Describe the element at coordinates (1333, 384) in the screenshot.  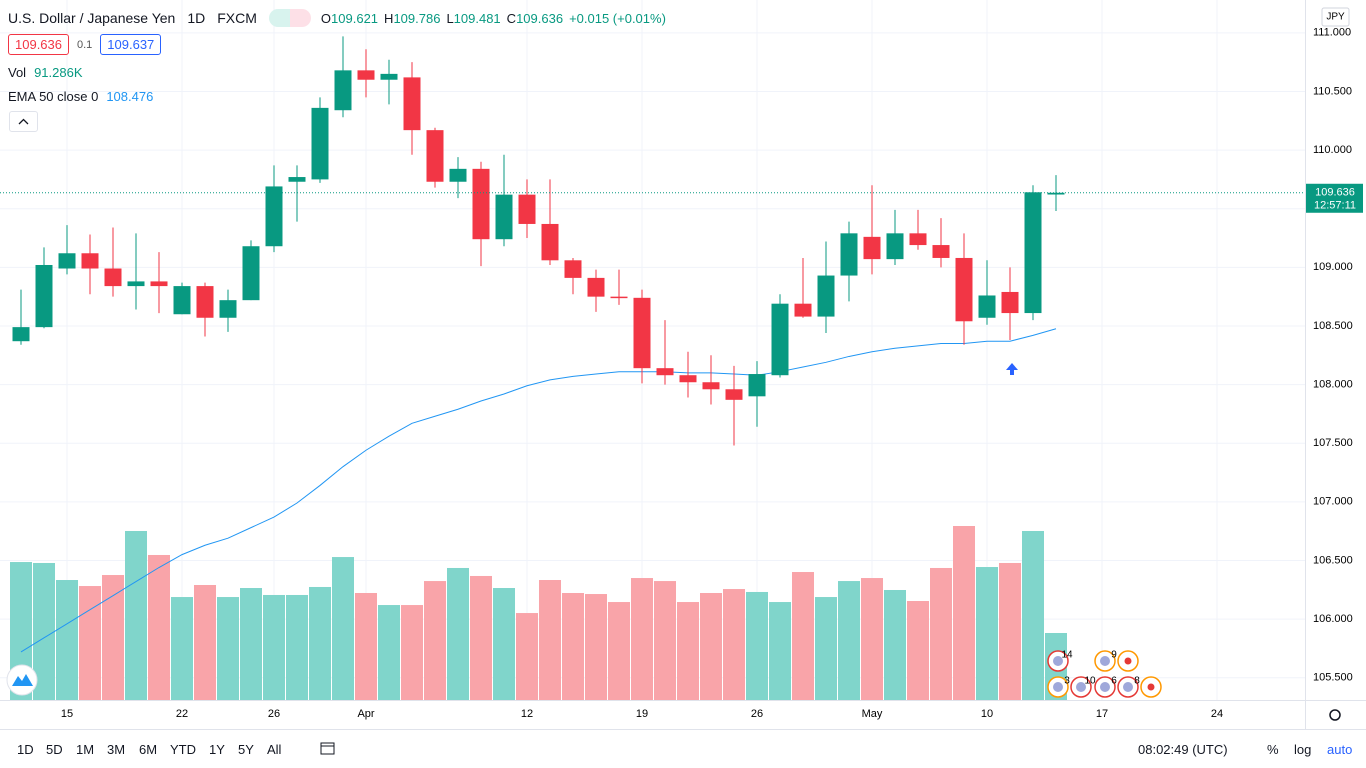
I see `y-tick-label: 108.000` at that location.